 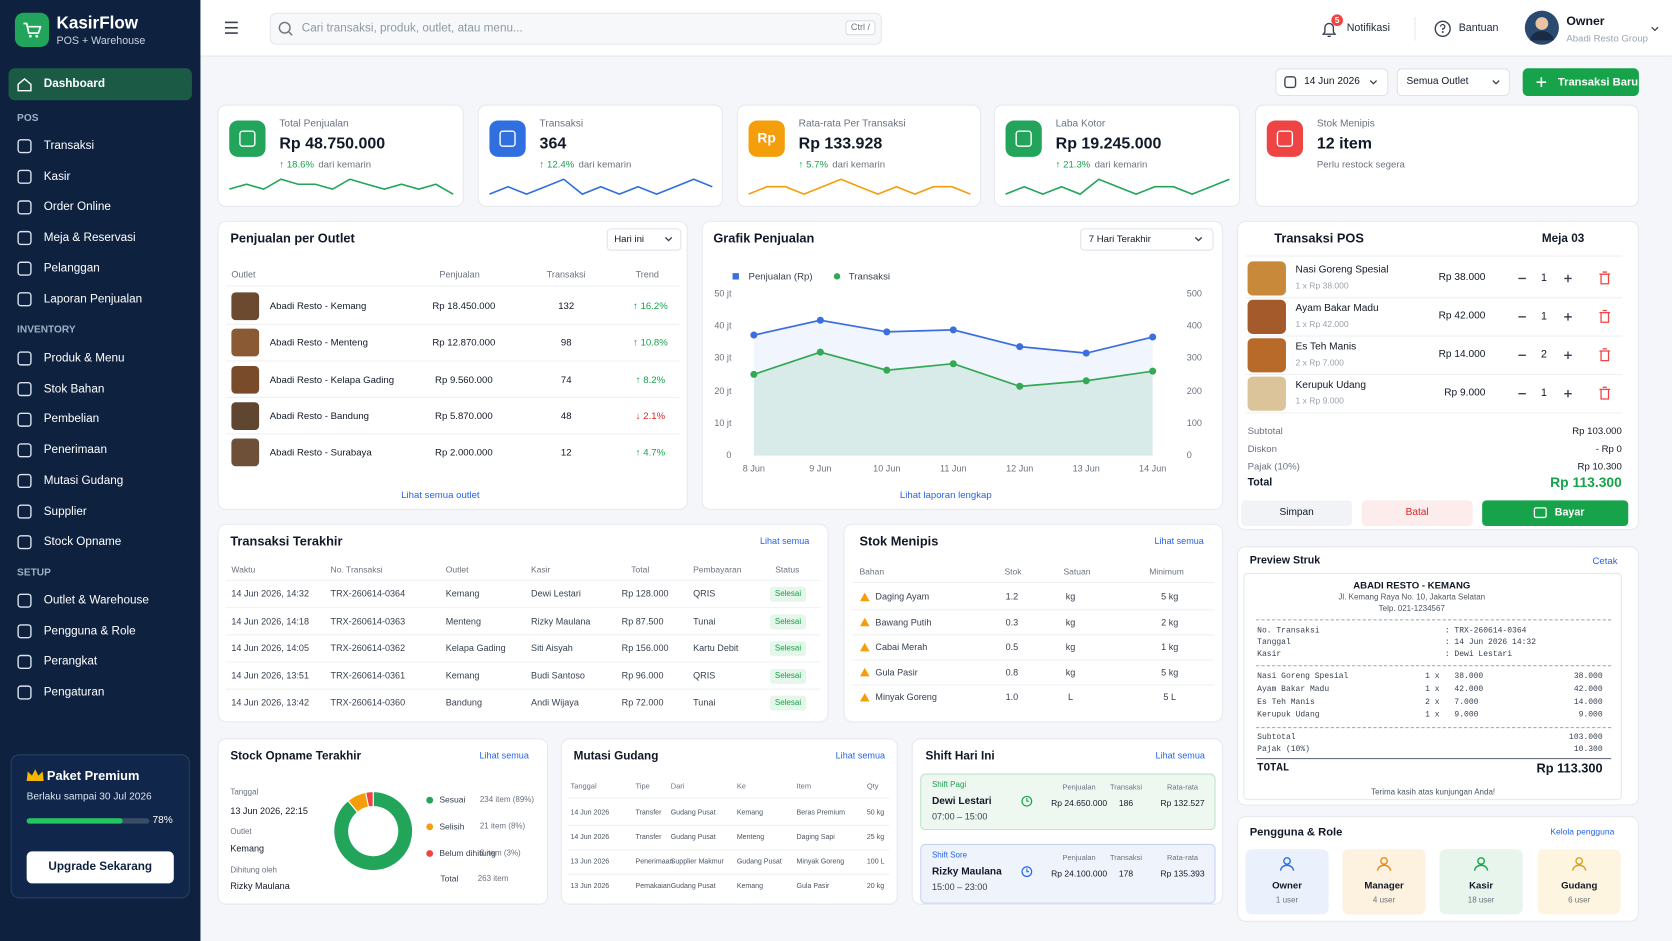 What do you see at coordinates (77, 207) in the screenshot?
I see `nav-item: Order Online` at bounding box center [77, 207].